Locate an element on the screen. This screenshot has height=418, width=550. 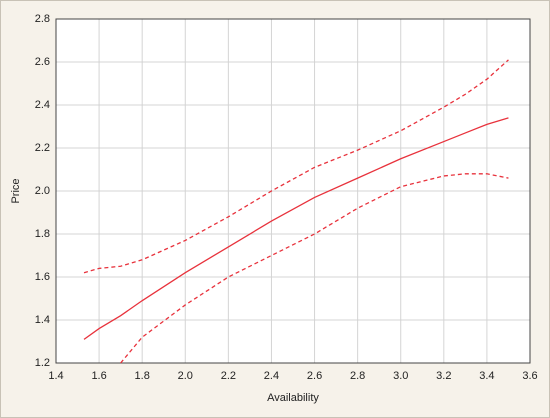
x-tick-label: 2.0 is located at coordinates (185, 376).